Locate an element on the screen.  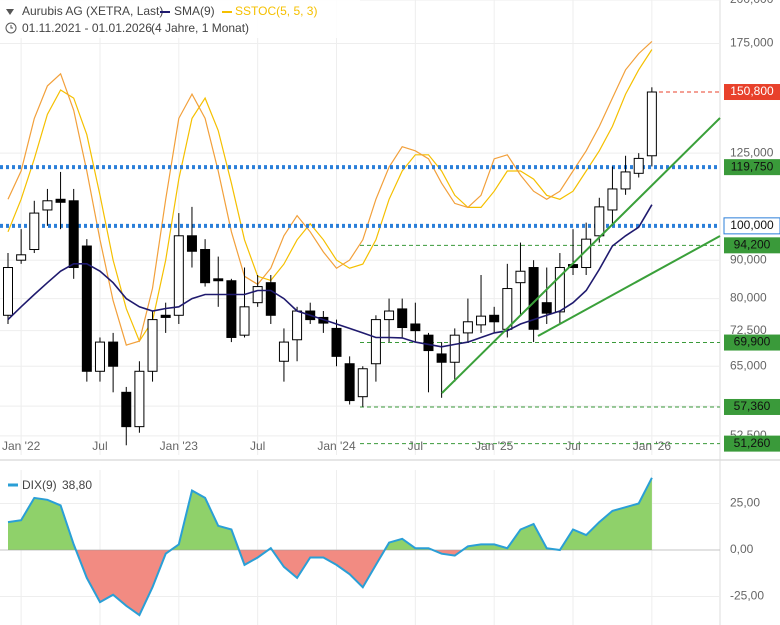
y-tick-label: 0,00 is located at coordinates (742, 549).